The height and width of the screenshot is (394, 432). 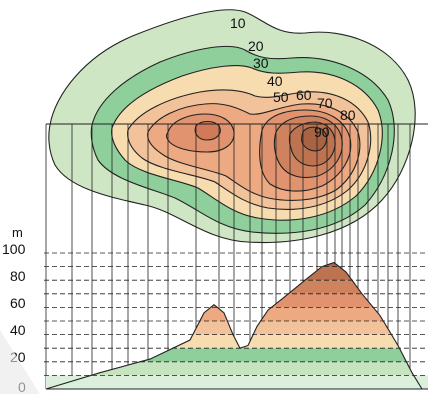 What do you see at coordinates (261, 63) in the screenshot?
I see `contour-label-30: 30` at bounding box center [261, 63].